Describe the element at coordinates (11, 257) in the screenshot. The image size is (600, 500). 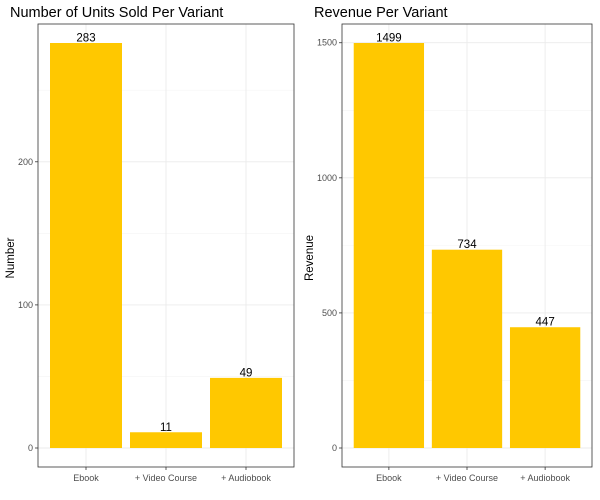
I see `y-axis-title: Number` at that location.